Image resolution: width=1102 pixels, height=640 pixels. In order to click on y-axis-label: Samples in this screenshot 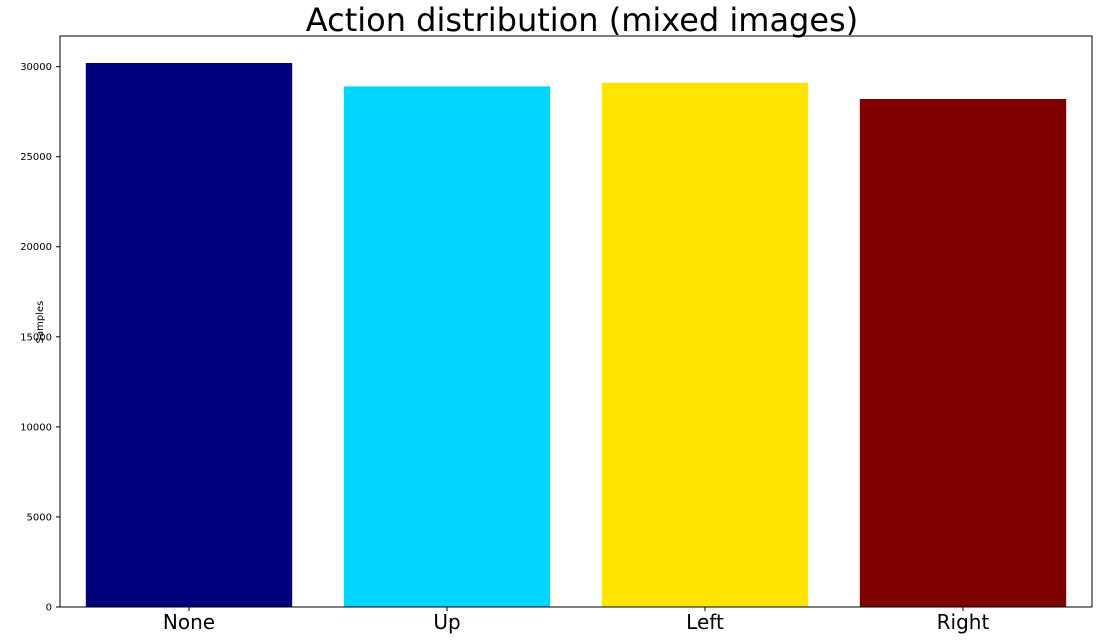, I will do `click(40, 322)`.